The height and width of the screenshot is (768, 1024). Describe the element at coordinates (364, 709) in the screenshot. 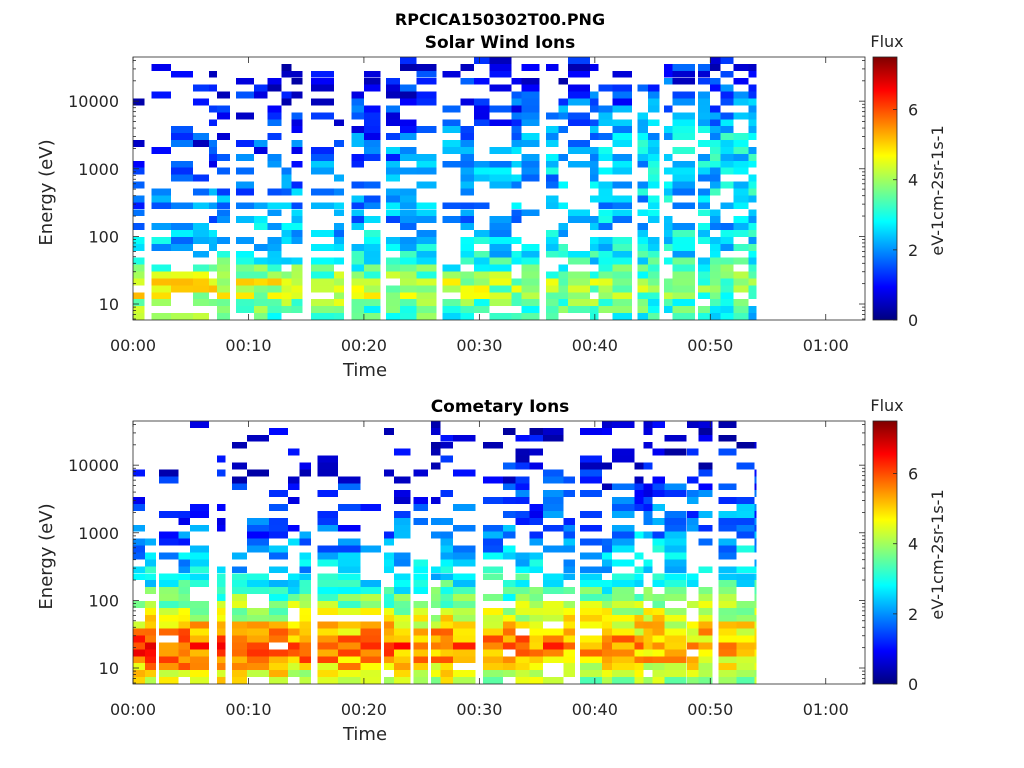

I see `x-tick-label: 00:20` at that location.